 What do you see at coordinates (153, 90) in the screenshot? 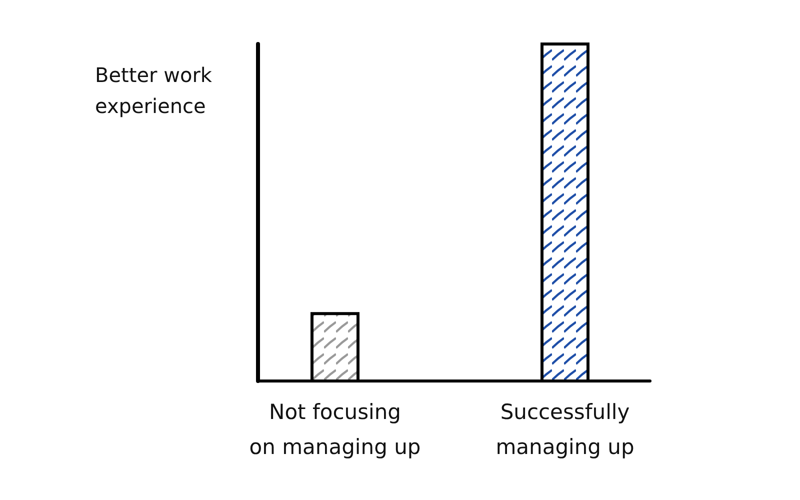
I see `y-axis-title: Better work experience` at bounding box center [153, 90].